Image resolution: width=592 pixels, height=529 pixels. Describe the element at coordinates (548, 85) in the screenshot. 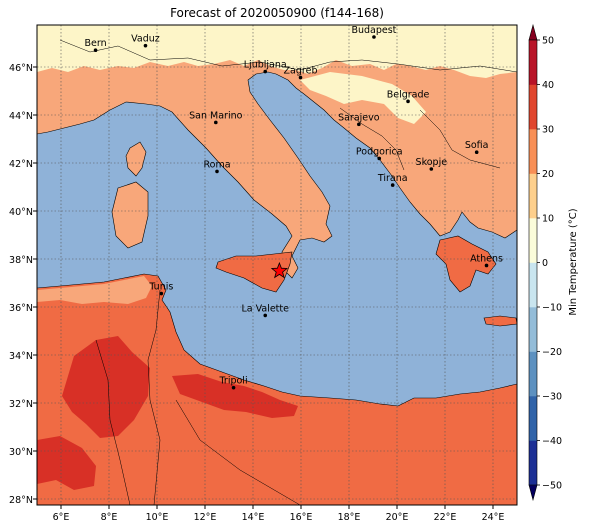

I see `colorbar-tick-label: 40` at that location.